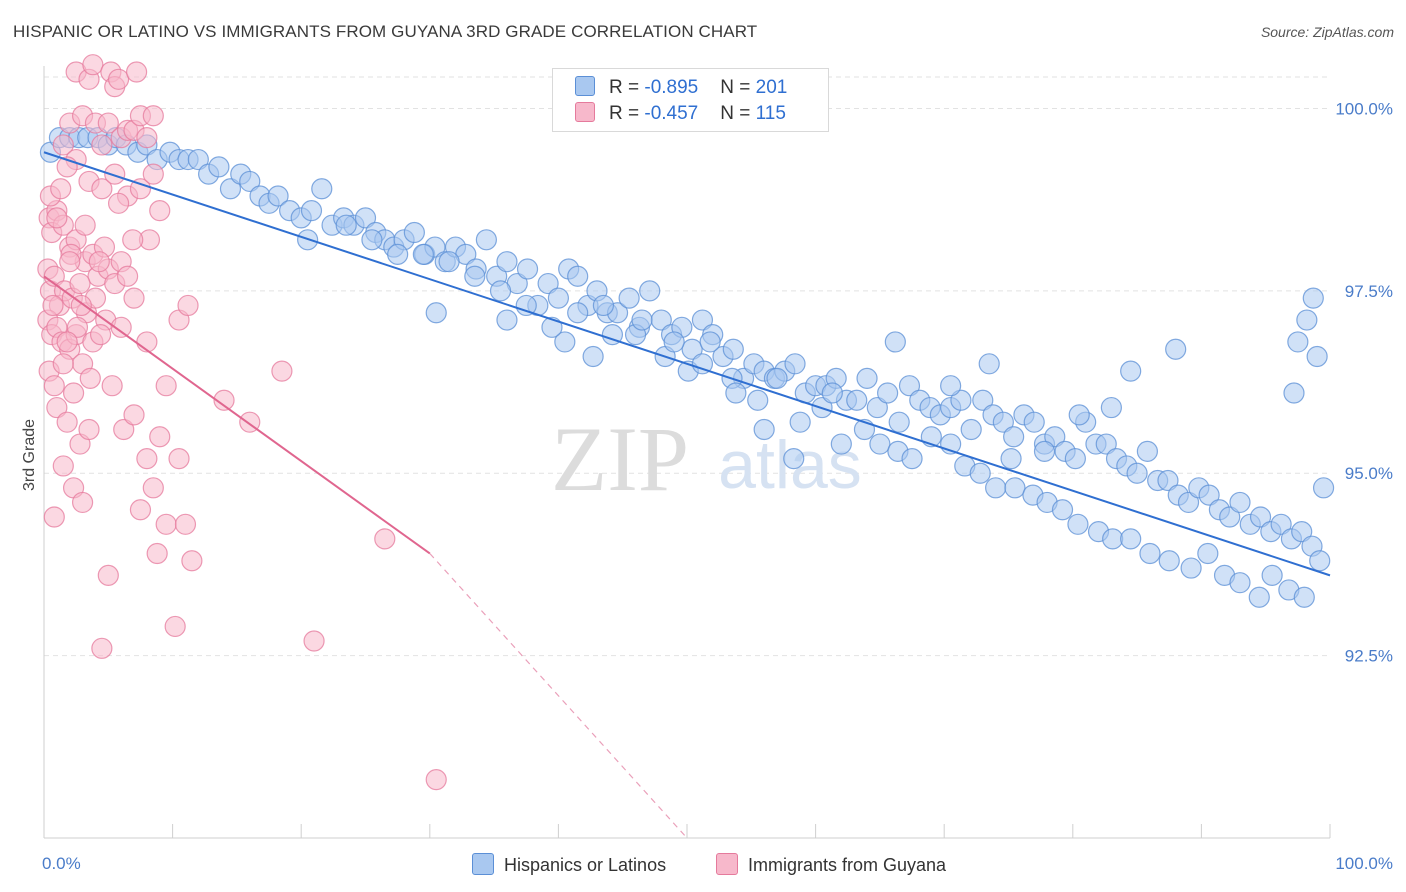  I want to click on legend-r-value: -0.457, so click(671, 113).